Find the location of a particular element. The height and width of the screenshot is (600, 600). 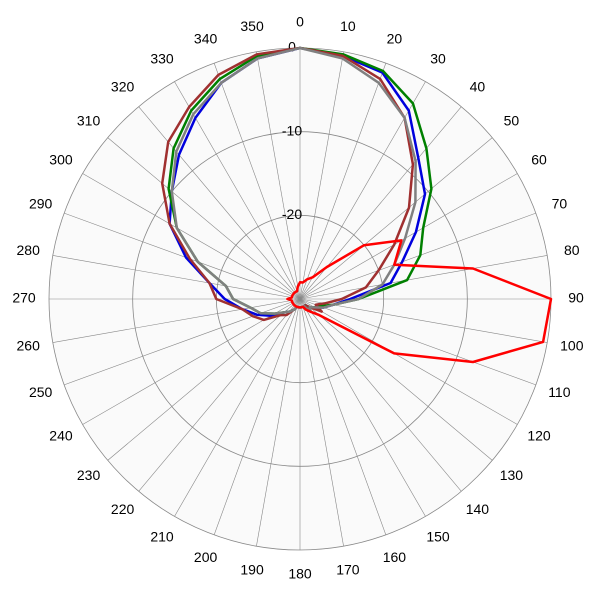

r-tick-label: 0 is located at coordinates (292, 47).